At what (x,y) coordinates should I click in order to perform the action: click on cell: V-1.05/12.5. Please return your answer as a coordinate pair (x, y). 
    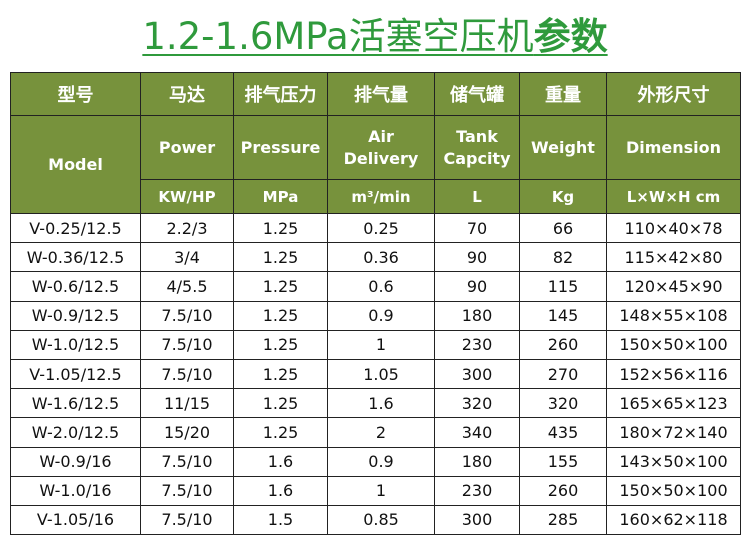
    Looking at the image, I should click on (75, 374).